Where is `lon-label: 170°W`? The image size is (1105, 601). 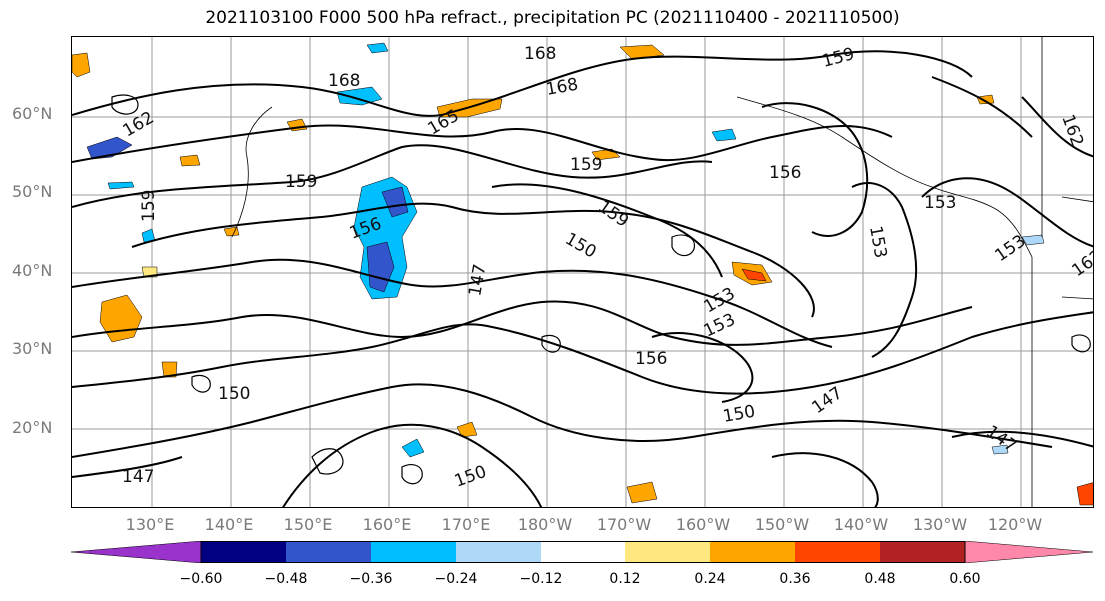
lon-label: 170°W is located at coordinates (624, 524).